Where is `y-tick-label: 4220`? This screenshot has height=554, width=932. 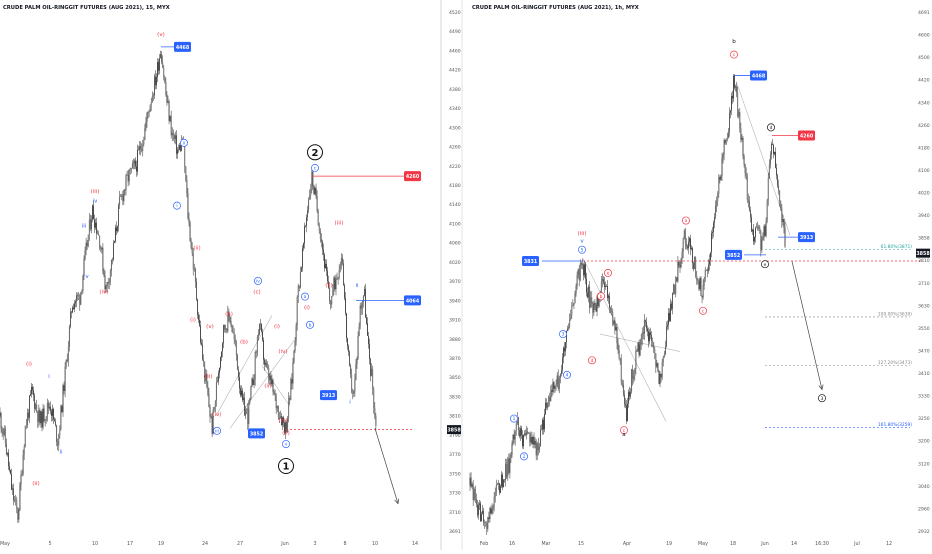
y-tick-label: 4220 is located at coordinates (455, 167).